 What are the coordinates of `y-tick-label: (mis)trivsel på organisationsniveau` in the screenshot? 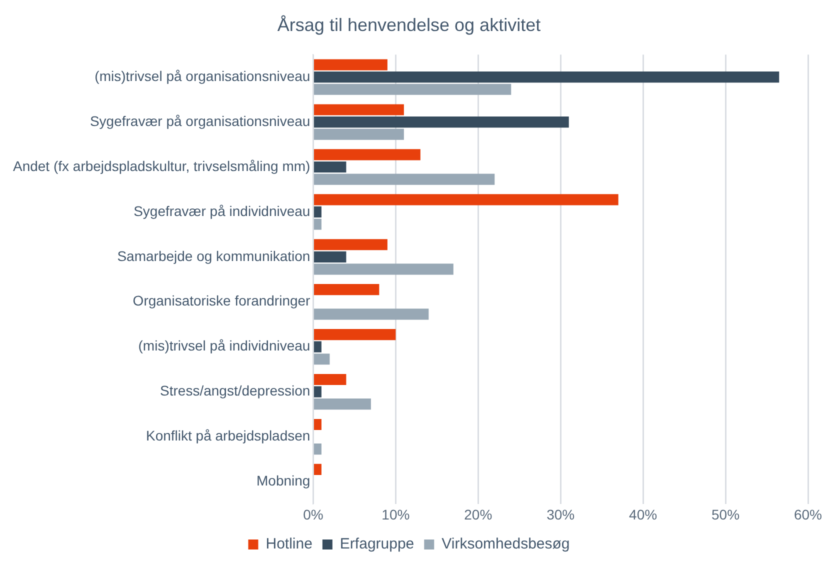 It's located at (202, 76).